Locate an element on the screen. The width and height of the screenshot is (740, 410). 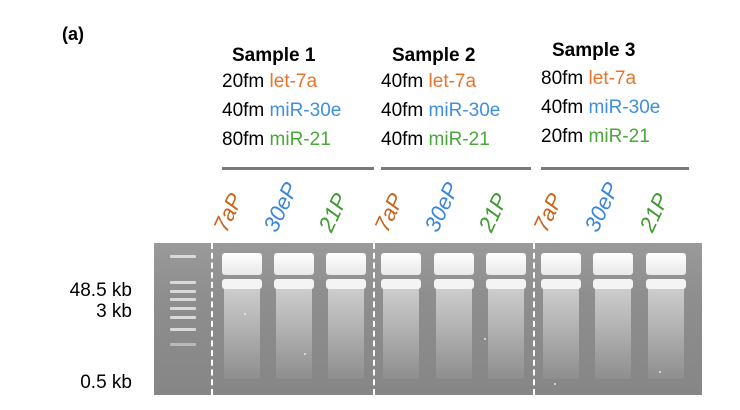
sample-1-row-2: 40fm miR-30e is located at coordinates (281, 111).